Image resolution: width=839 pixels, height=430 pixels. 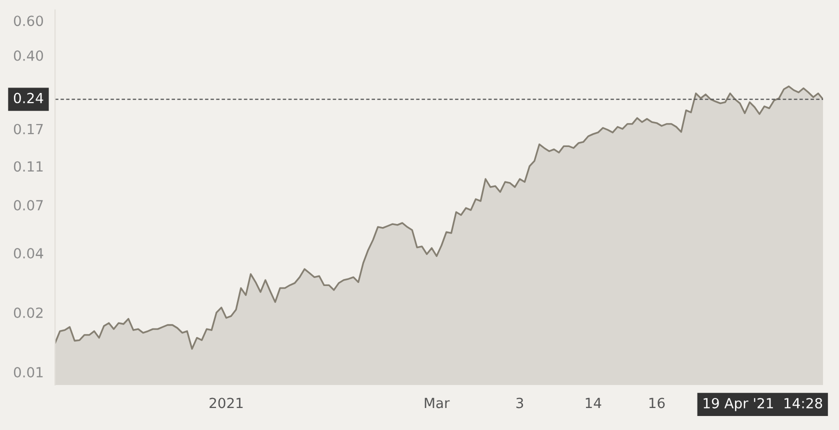 I want to click on y-tick-label: 0.17, so click(x=28, y=129).